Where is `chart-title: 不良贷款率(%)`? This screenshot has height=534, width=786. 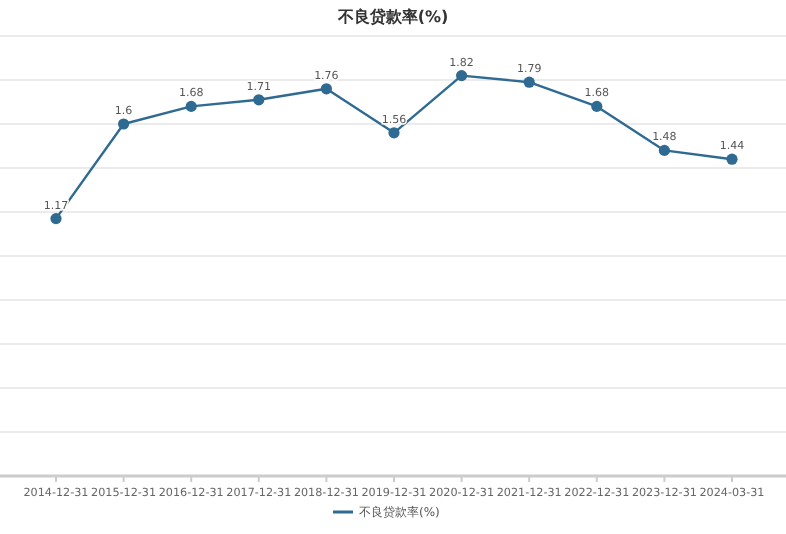 chart-title: 不良贷款率(%) is located at coordinates (392, 16).